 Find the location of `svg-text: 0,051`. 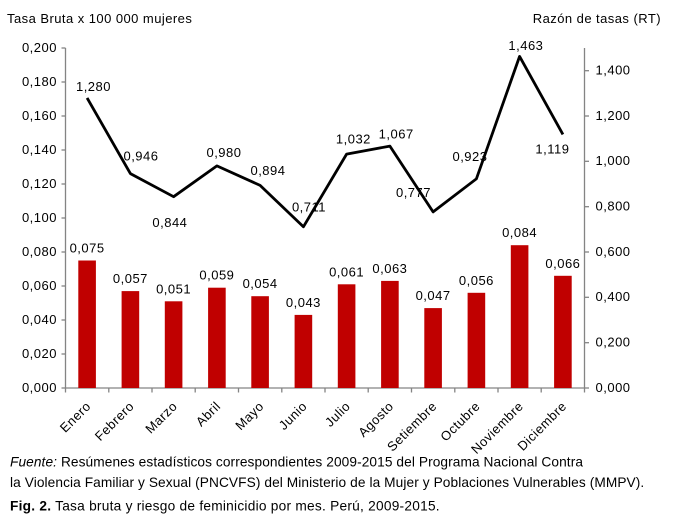

svg-text: 0,051 is located at coordinates (173, 288).